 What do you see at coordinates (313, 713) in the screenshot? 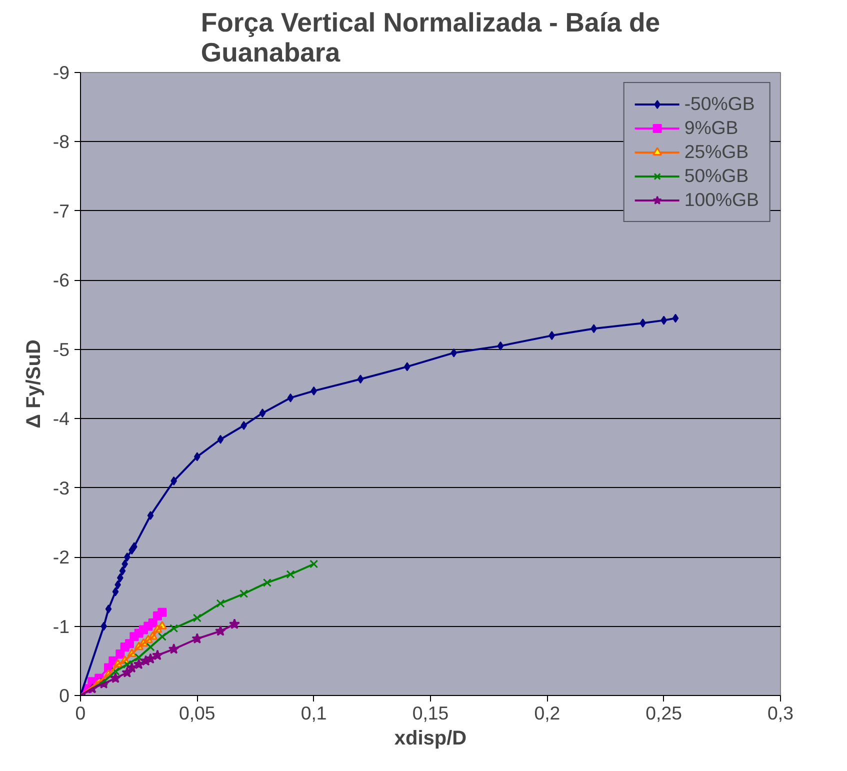
I see `x-tick-label: 0,1` at bounding box center [313, 713].